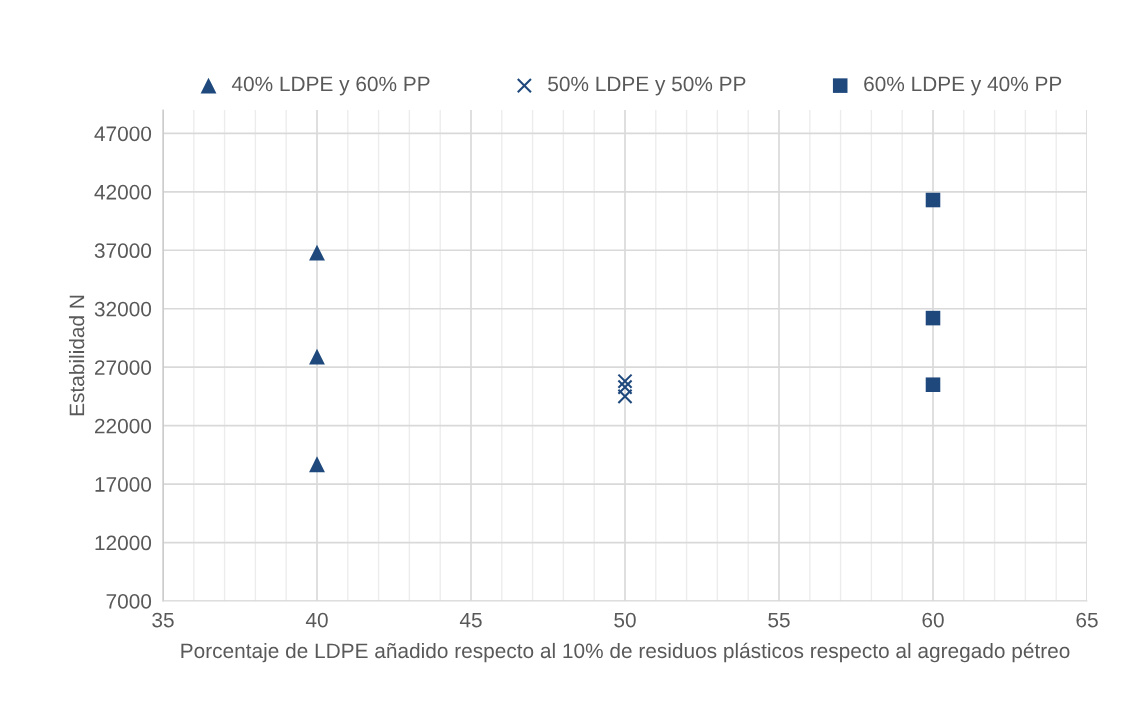 This screenshot has height=706, width=1141. What do you see at coordinates (163, 620) in the screenshot?
I see `x-tick-label: 35` at bounding box center [163, 620].